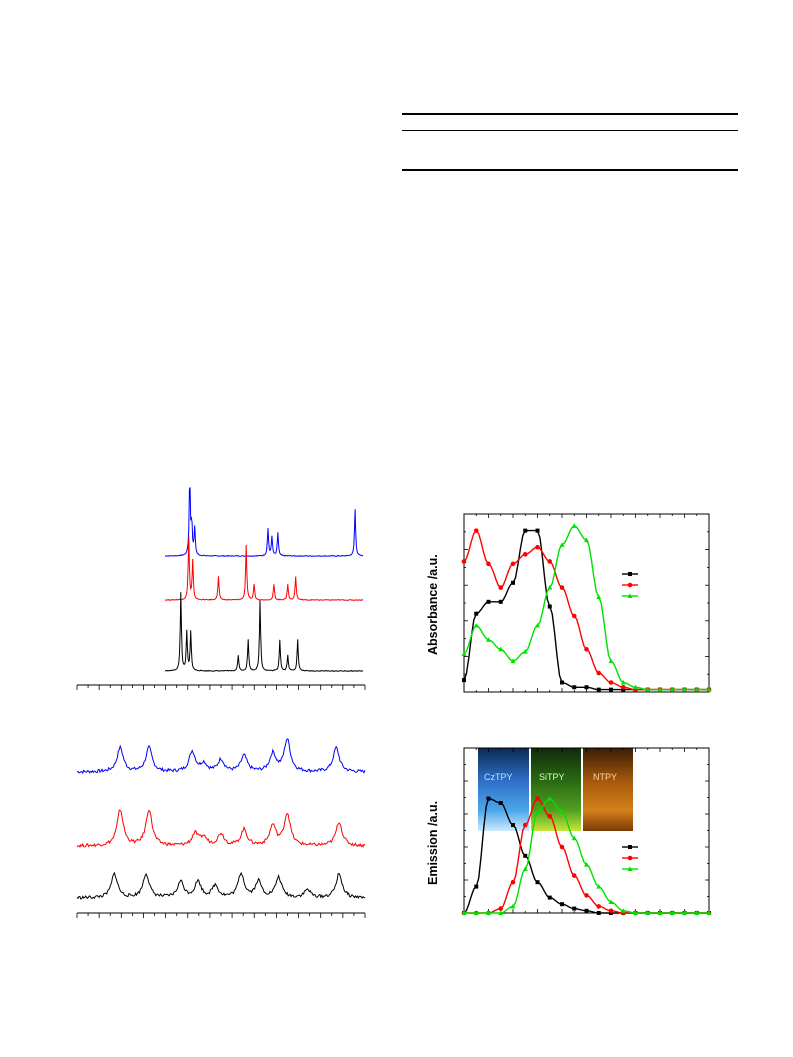 The height and width of the screenshot is (1057, 793). I want to click on table-rule-bottom, so click(570, 170).